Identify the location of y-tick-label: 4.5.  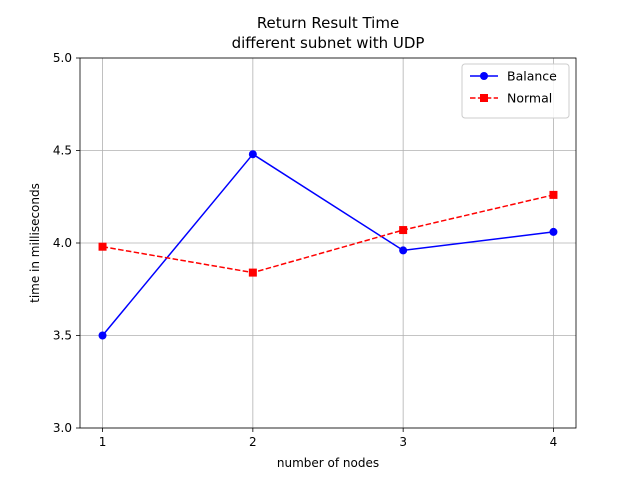
(62, 151).